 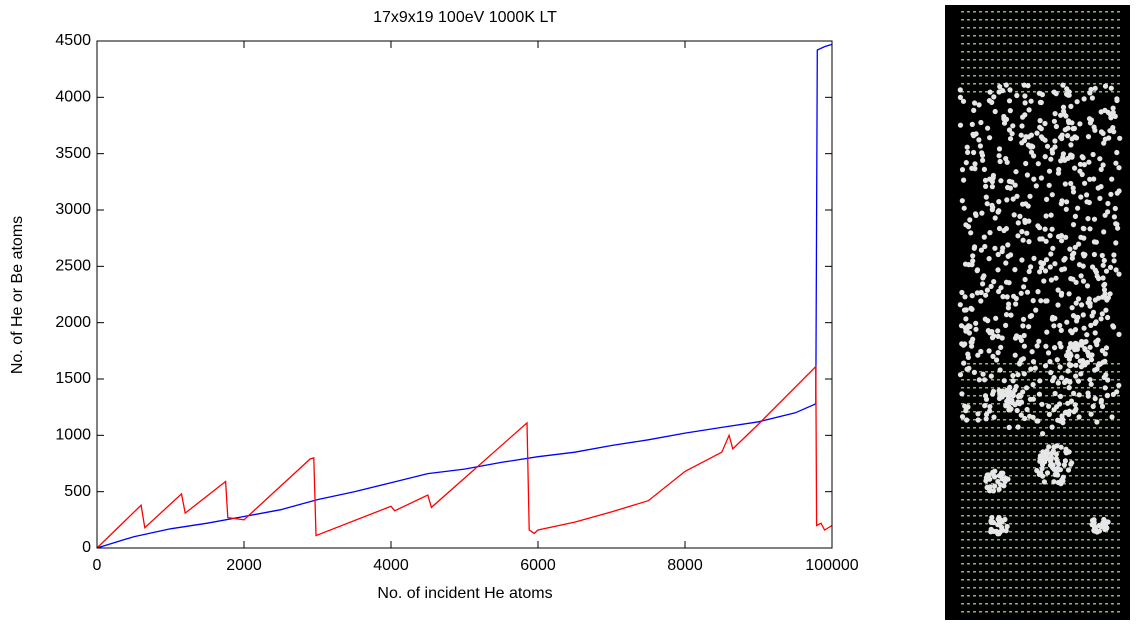 I want to click on y-tick-label: 2500, so click(x=73, y=266).